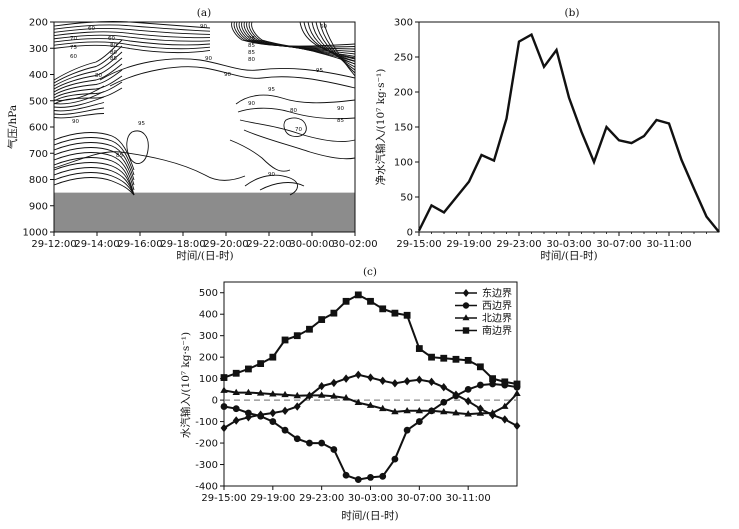 The image size is (739, 529). I want to click on panel-c-legend-label: 北边界, so click(497, 319).